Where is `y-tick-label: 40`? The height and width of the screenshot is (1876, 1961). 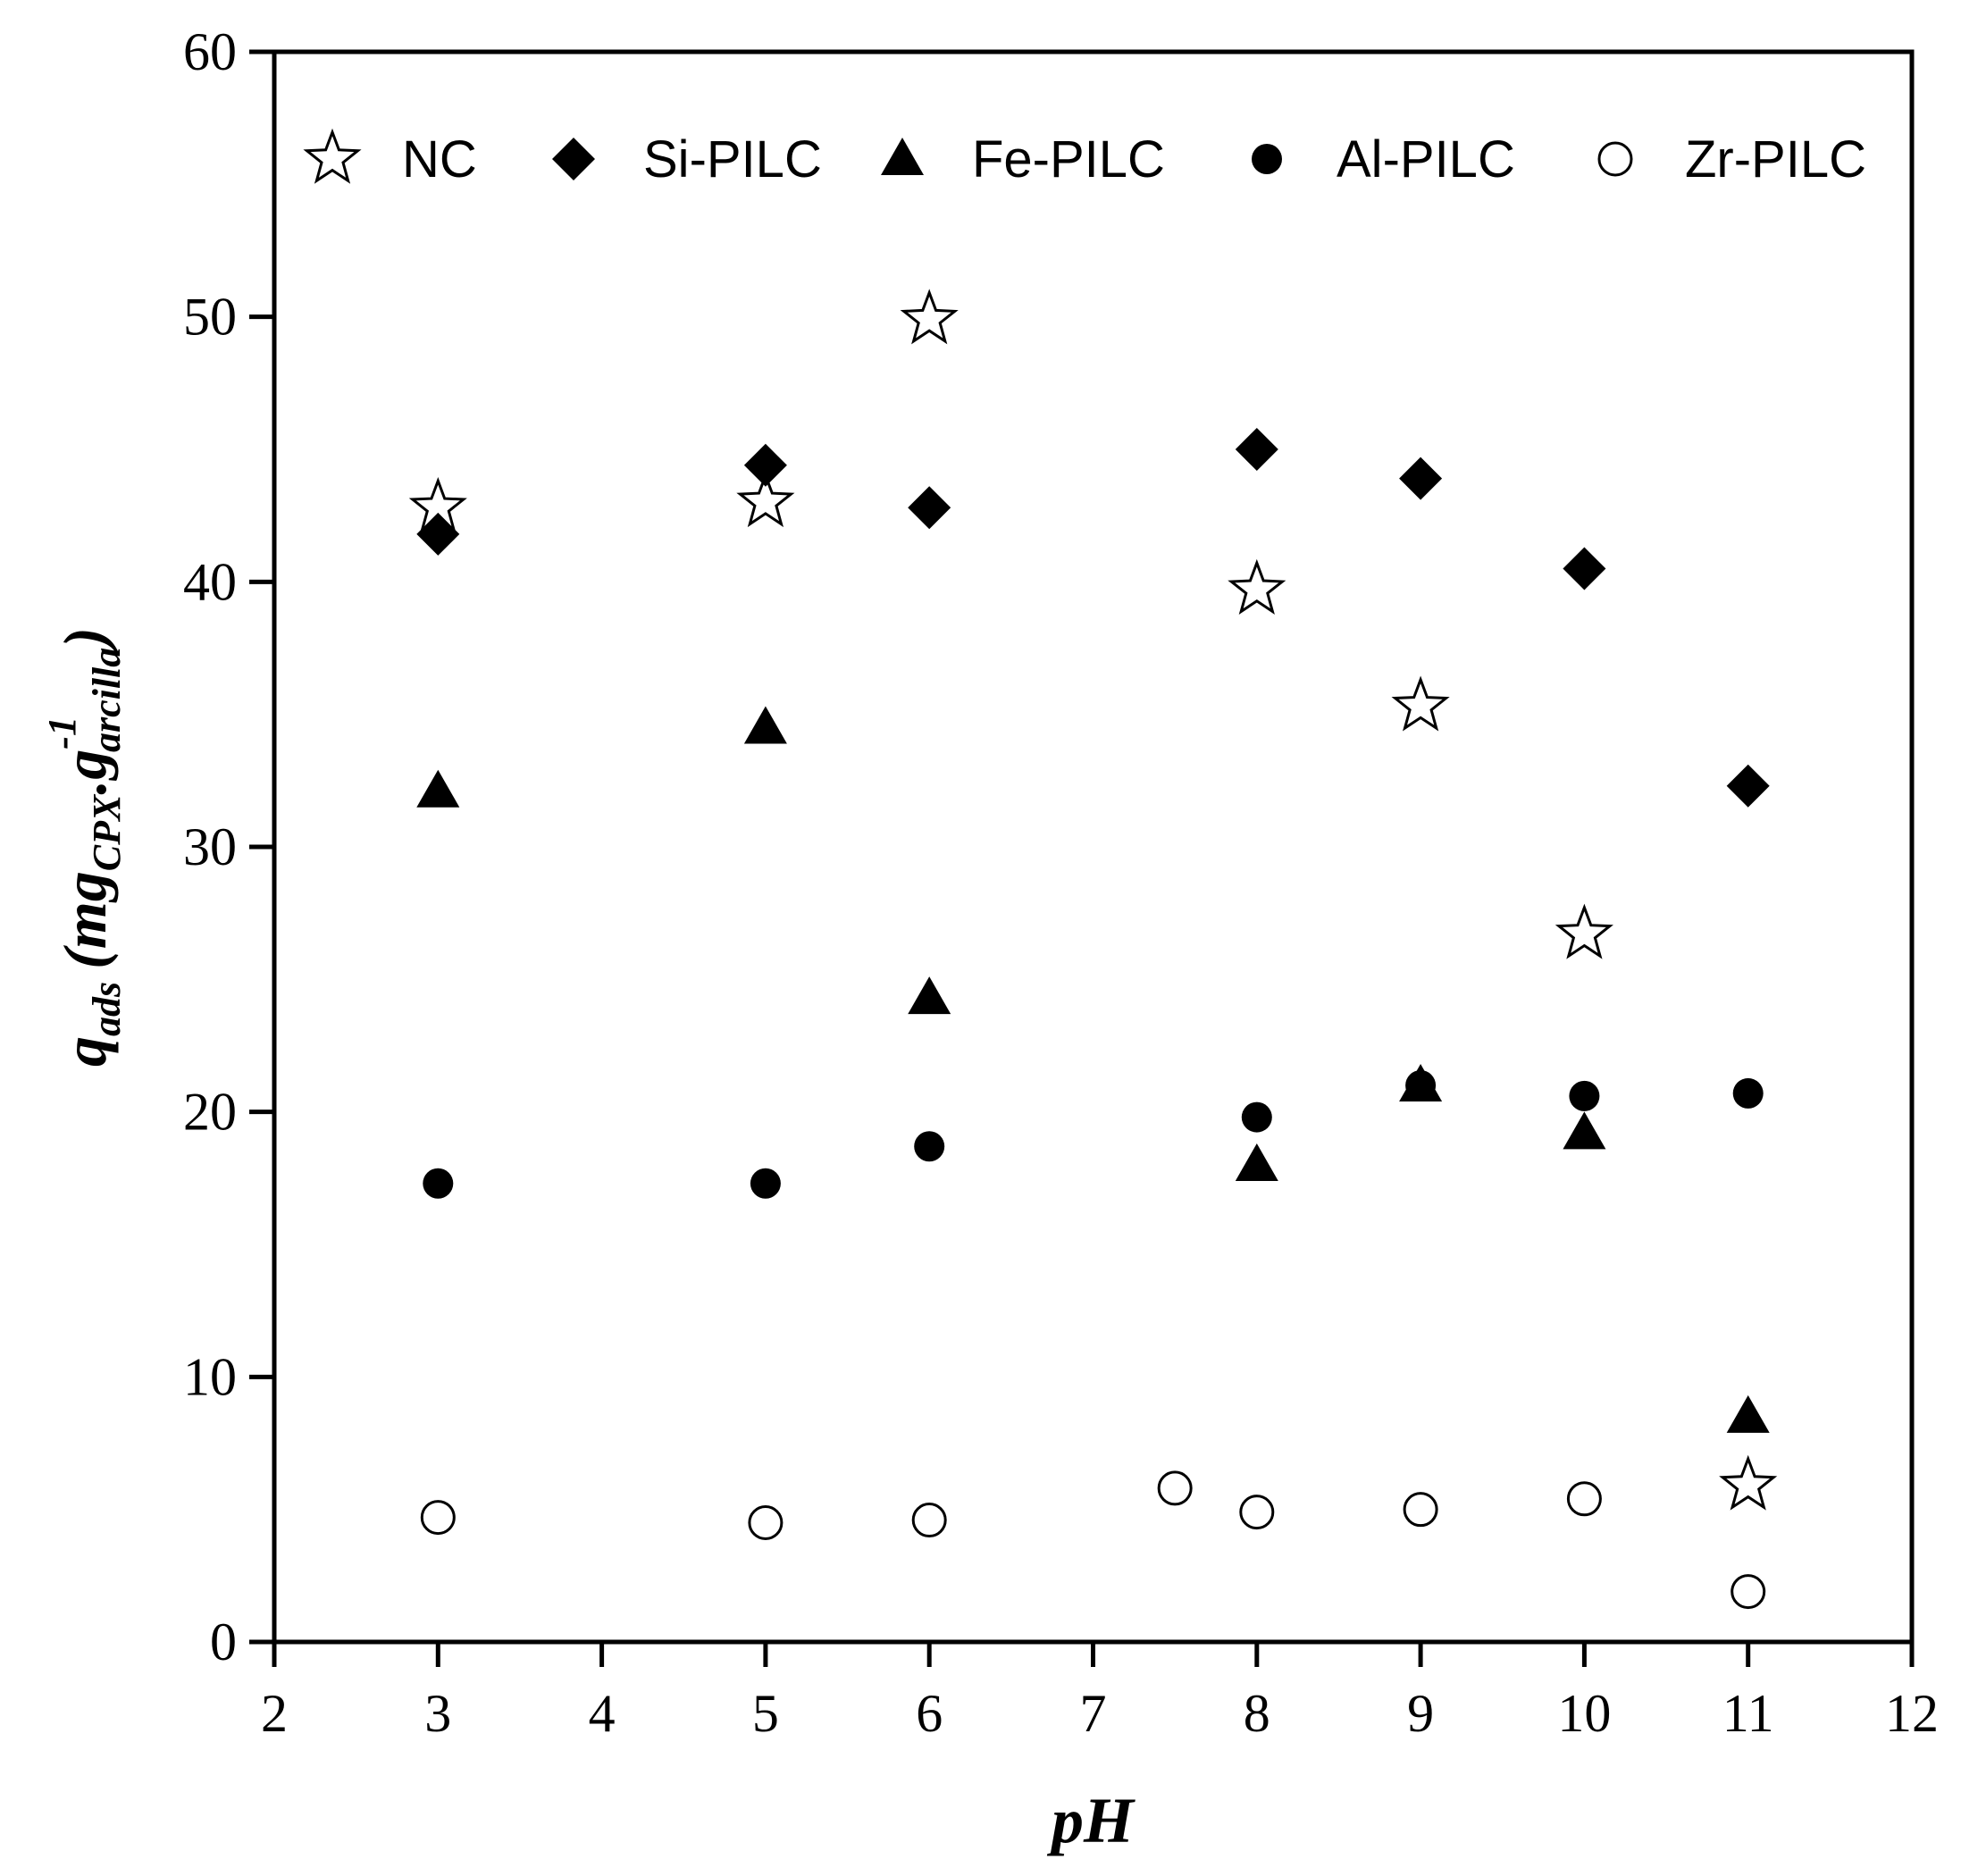 y-tick-label: 40 is located at coordinates (210, 581).